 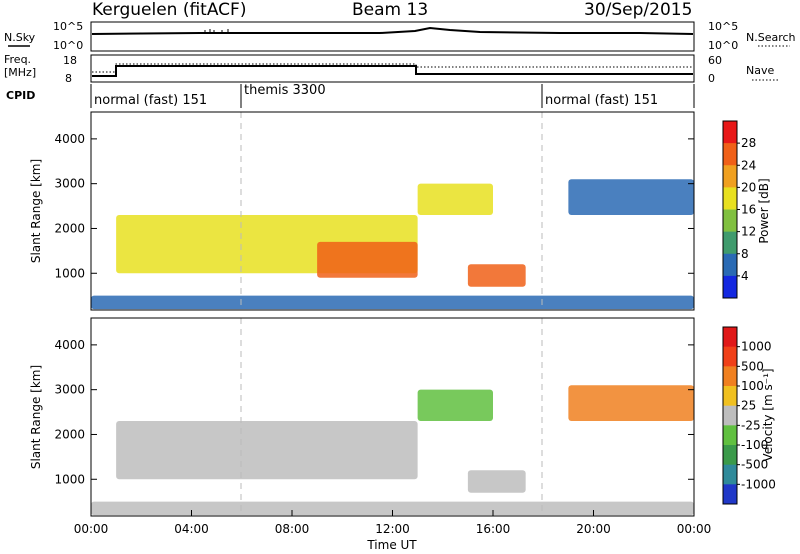 What do you see at coordinates (191, 529) in the screenshot?
I see `time-tick-label: 04:00` at bounding box center [191, 529].